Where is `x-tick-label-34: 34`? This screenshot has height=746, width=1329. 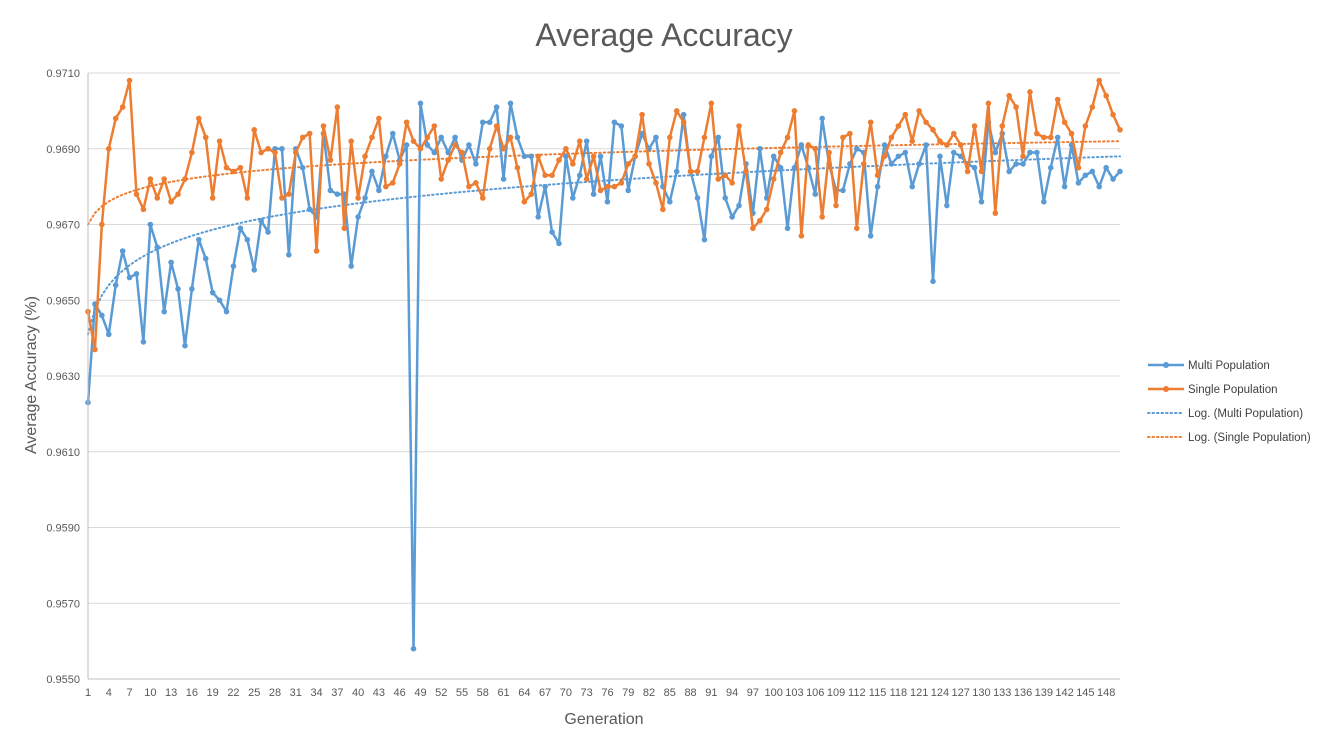
x-tick-label-34: 34 is located at coordinates (316, 693).